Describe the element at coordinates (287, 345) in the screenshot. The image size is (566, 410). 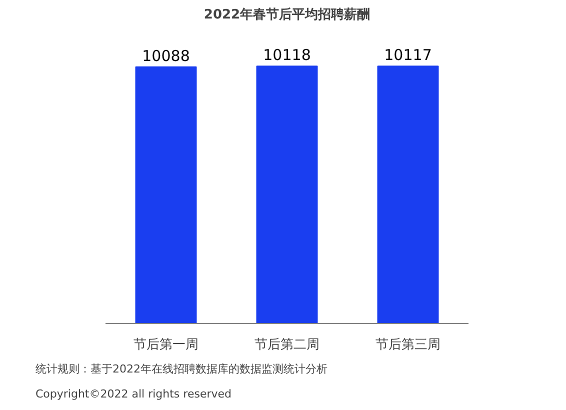
I see `x-tick-label: 节后第二周` at that location.